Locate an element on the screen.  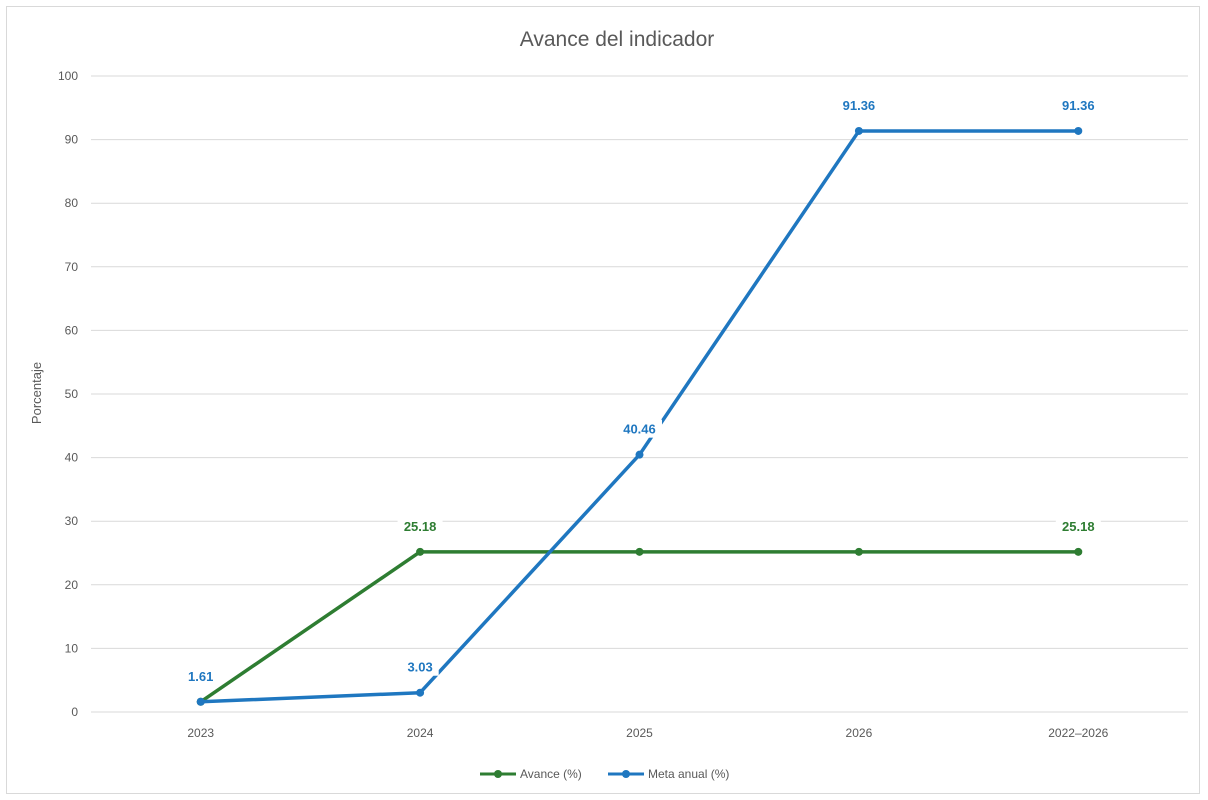
y-tick-label: 50 is located at coordinates (72, 394).